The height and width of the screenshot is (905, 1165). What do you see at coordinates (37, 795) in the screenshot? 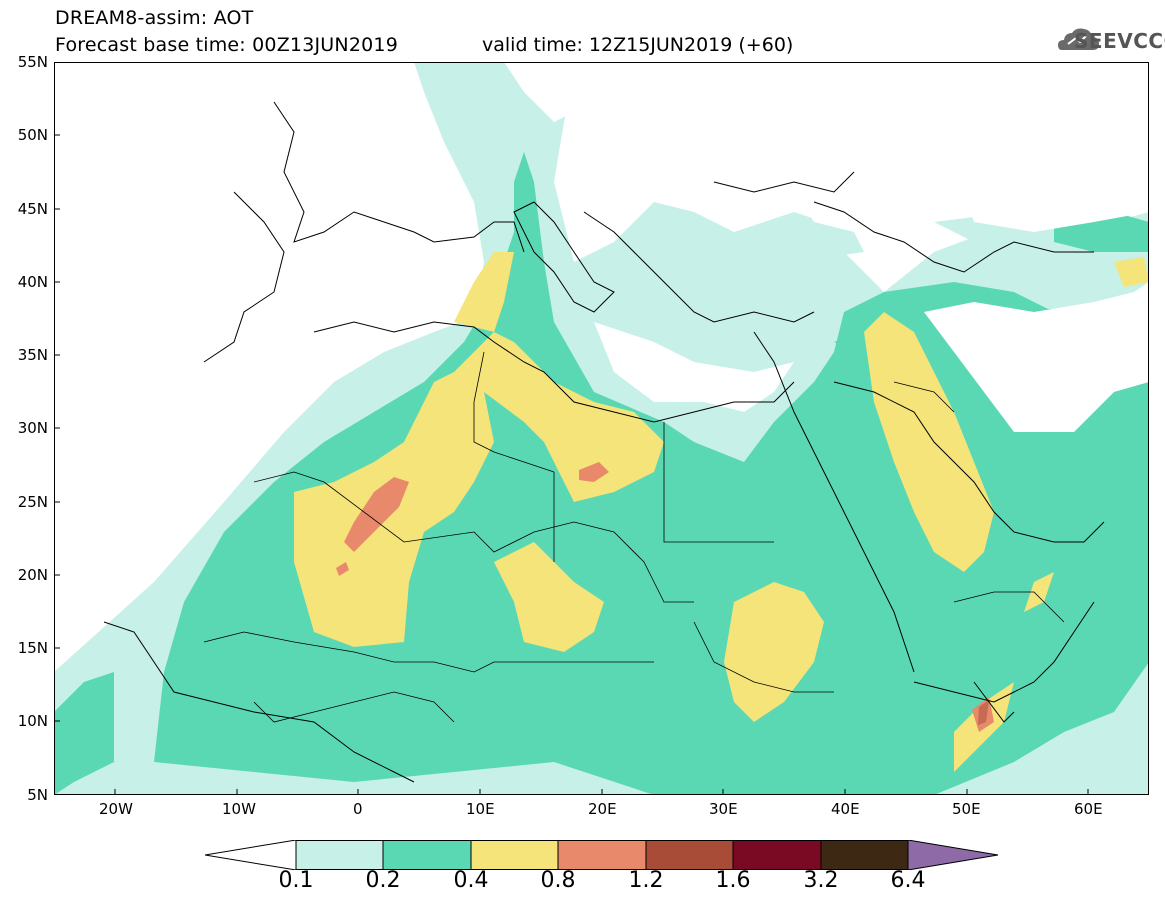
I see `lat-label-5n: 5N` at bounding box center [37, 795].